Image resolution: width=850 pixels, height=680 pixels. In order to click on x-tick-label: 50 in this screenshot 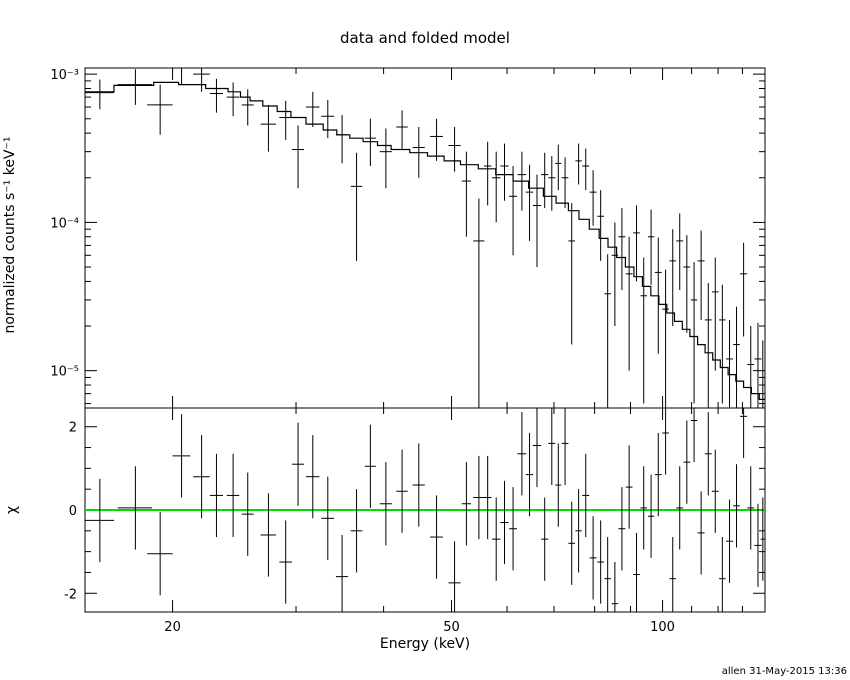, I will do `click(451, 627)`.